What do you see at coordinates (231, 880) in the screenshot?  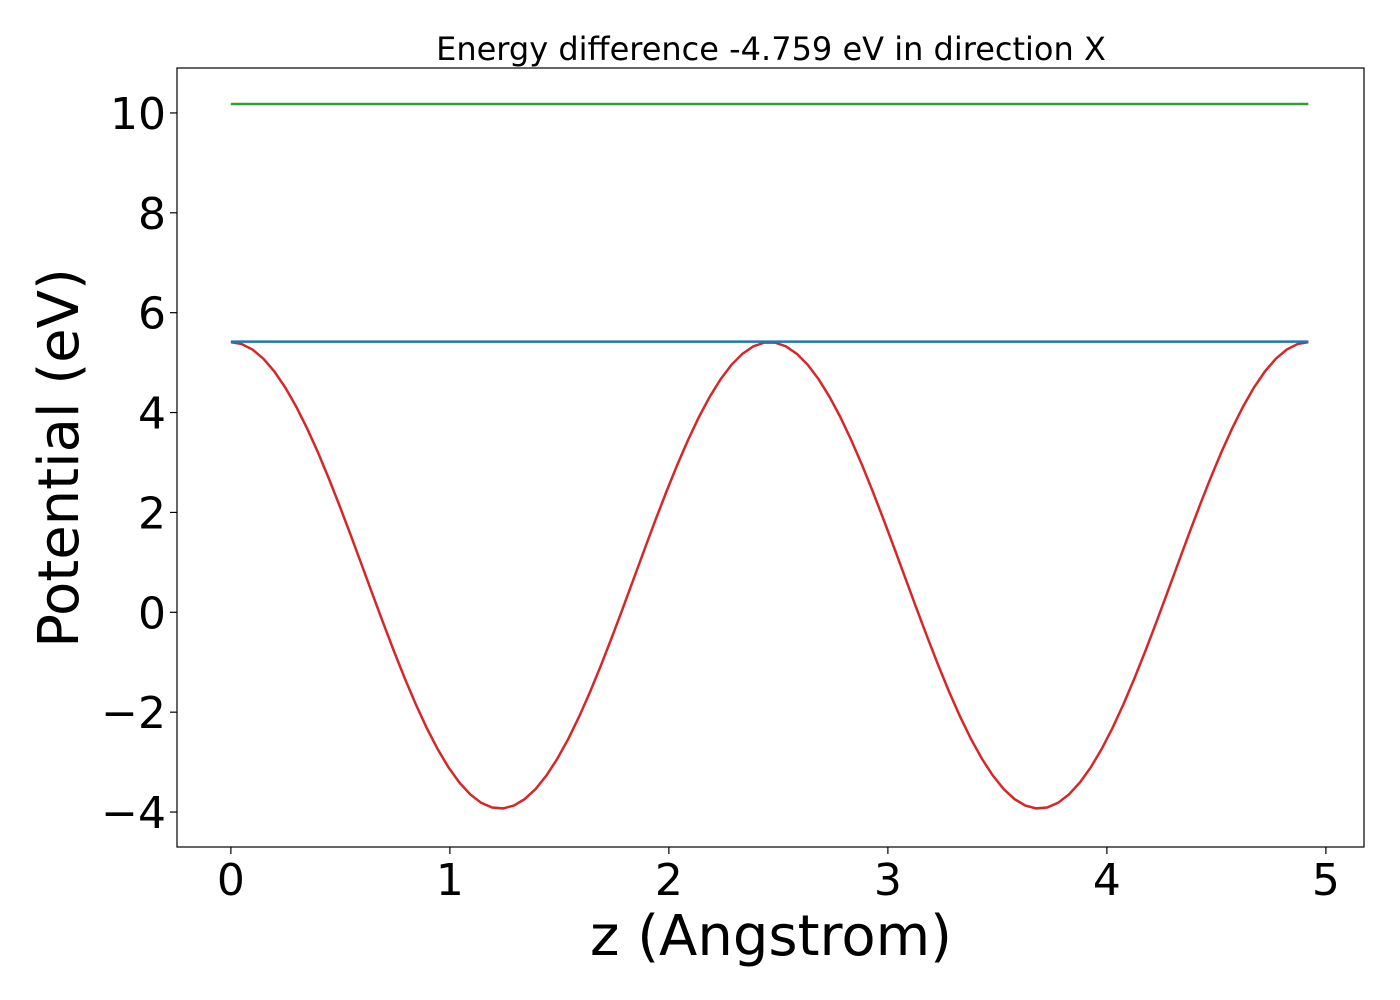 I see `x-tick-label: 0` at bounding box center [231, 880].